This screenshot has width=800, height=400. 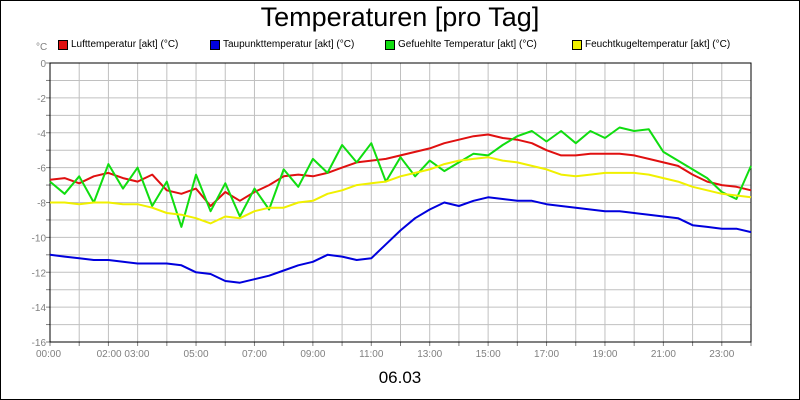 I want to click on y-tick-label: 0, so click(x=43, y=64).